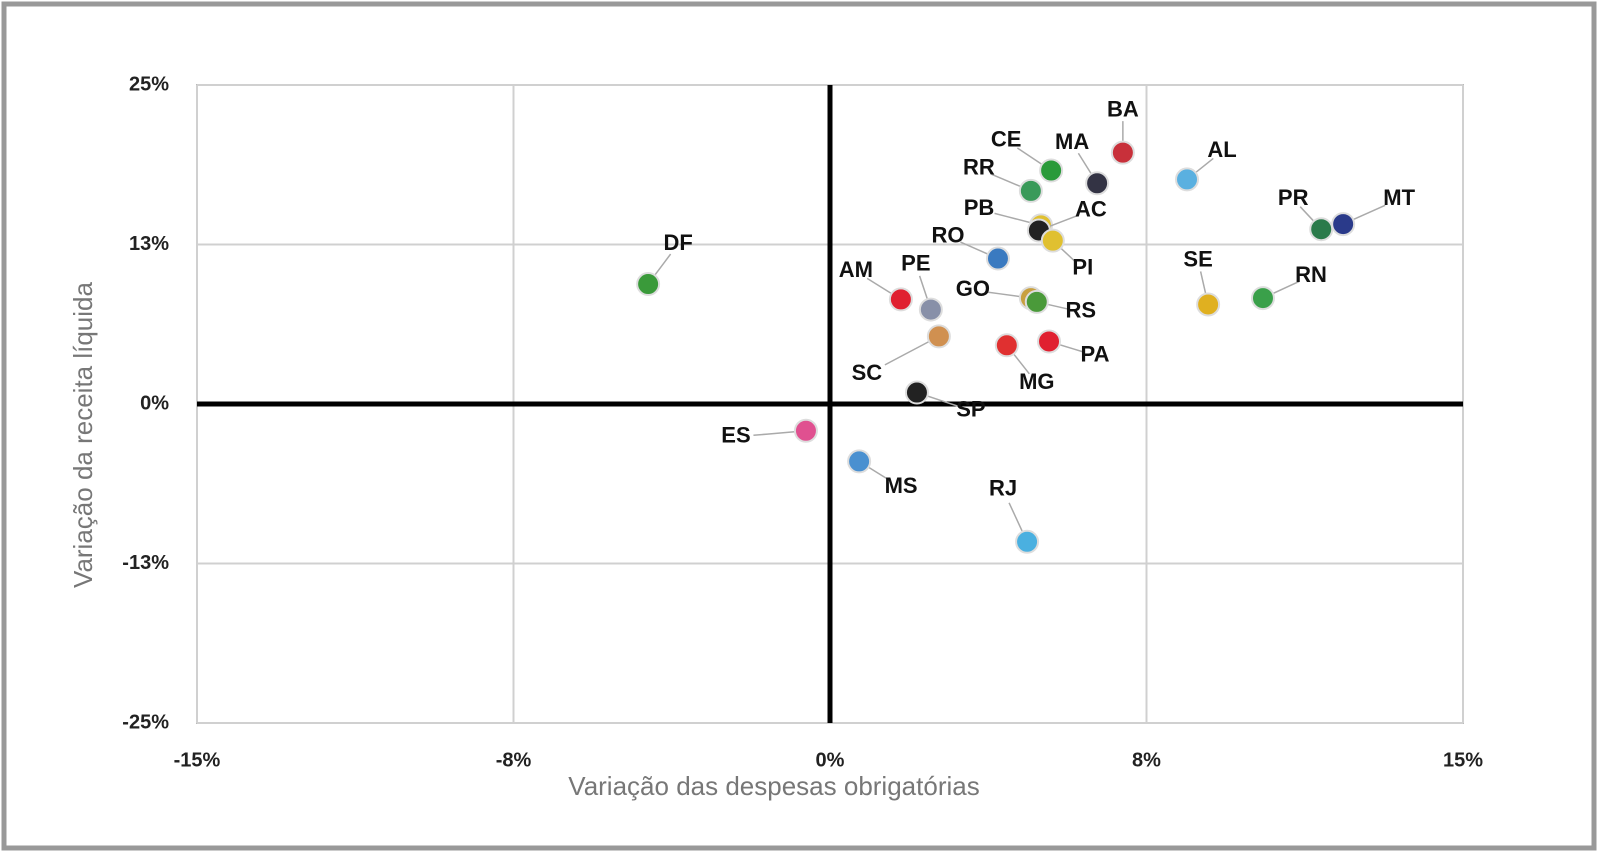 The image size is (1598, 852). What do you see at coordinates (1091, 208) in the screenshot?
I see `point-label: AC` at bounding box center [1091, 208].